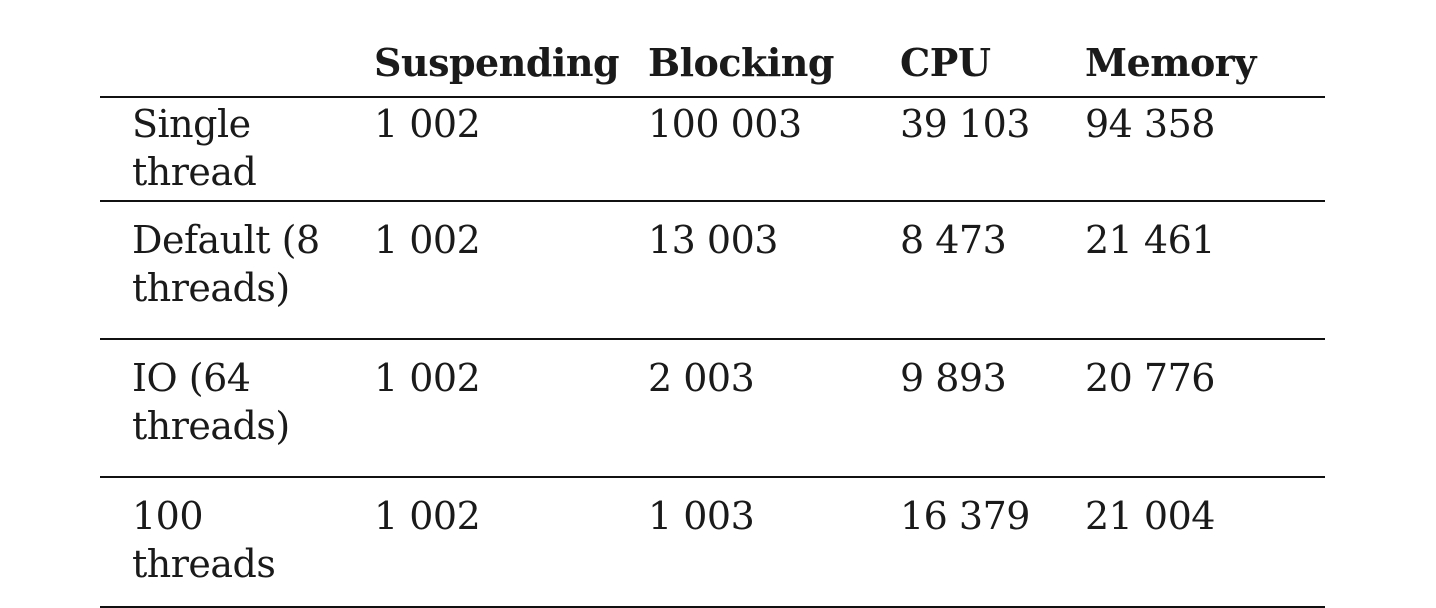  What do you see at coordinates (774, 149) in the screenshot?
I see `cell-blocking: 100 003` at bounding box center [774, 149].